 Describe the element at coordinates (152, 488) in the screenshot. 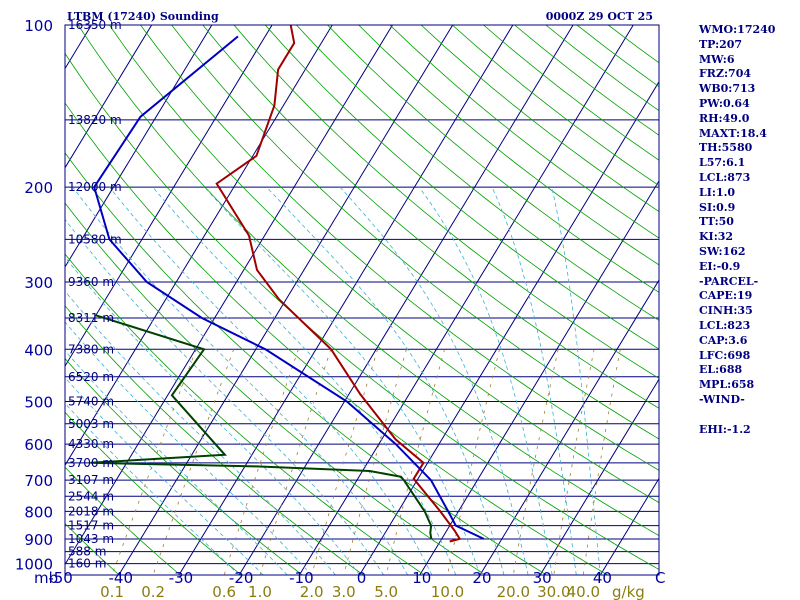

I see `moist-adiabat--20` at that location.